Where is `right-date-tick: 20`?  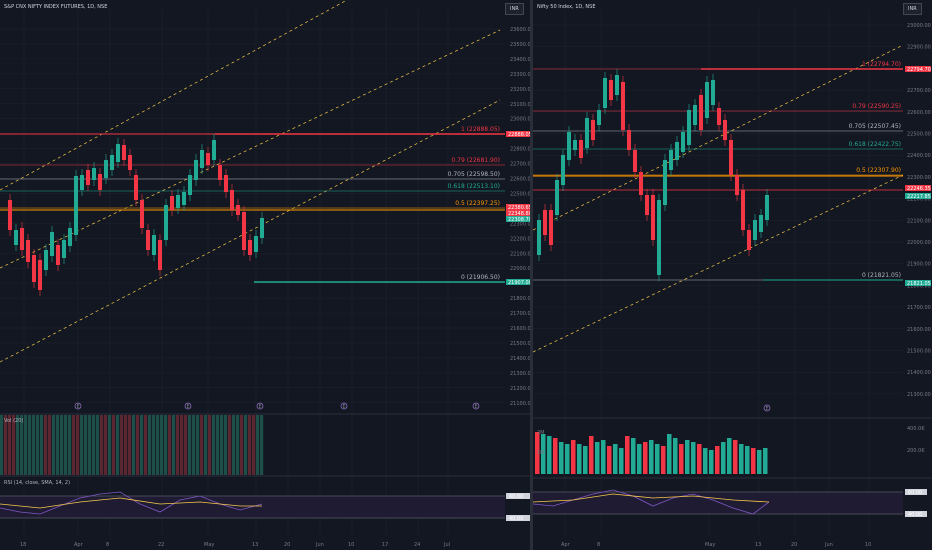 right-date-tick: 20 is located at coordinates (794, 545).